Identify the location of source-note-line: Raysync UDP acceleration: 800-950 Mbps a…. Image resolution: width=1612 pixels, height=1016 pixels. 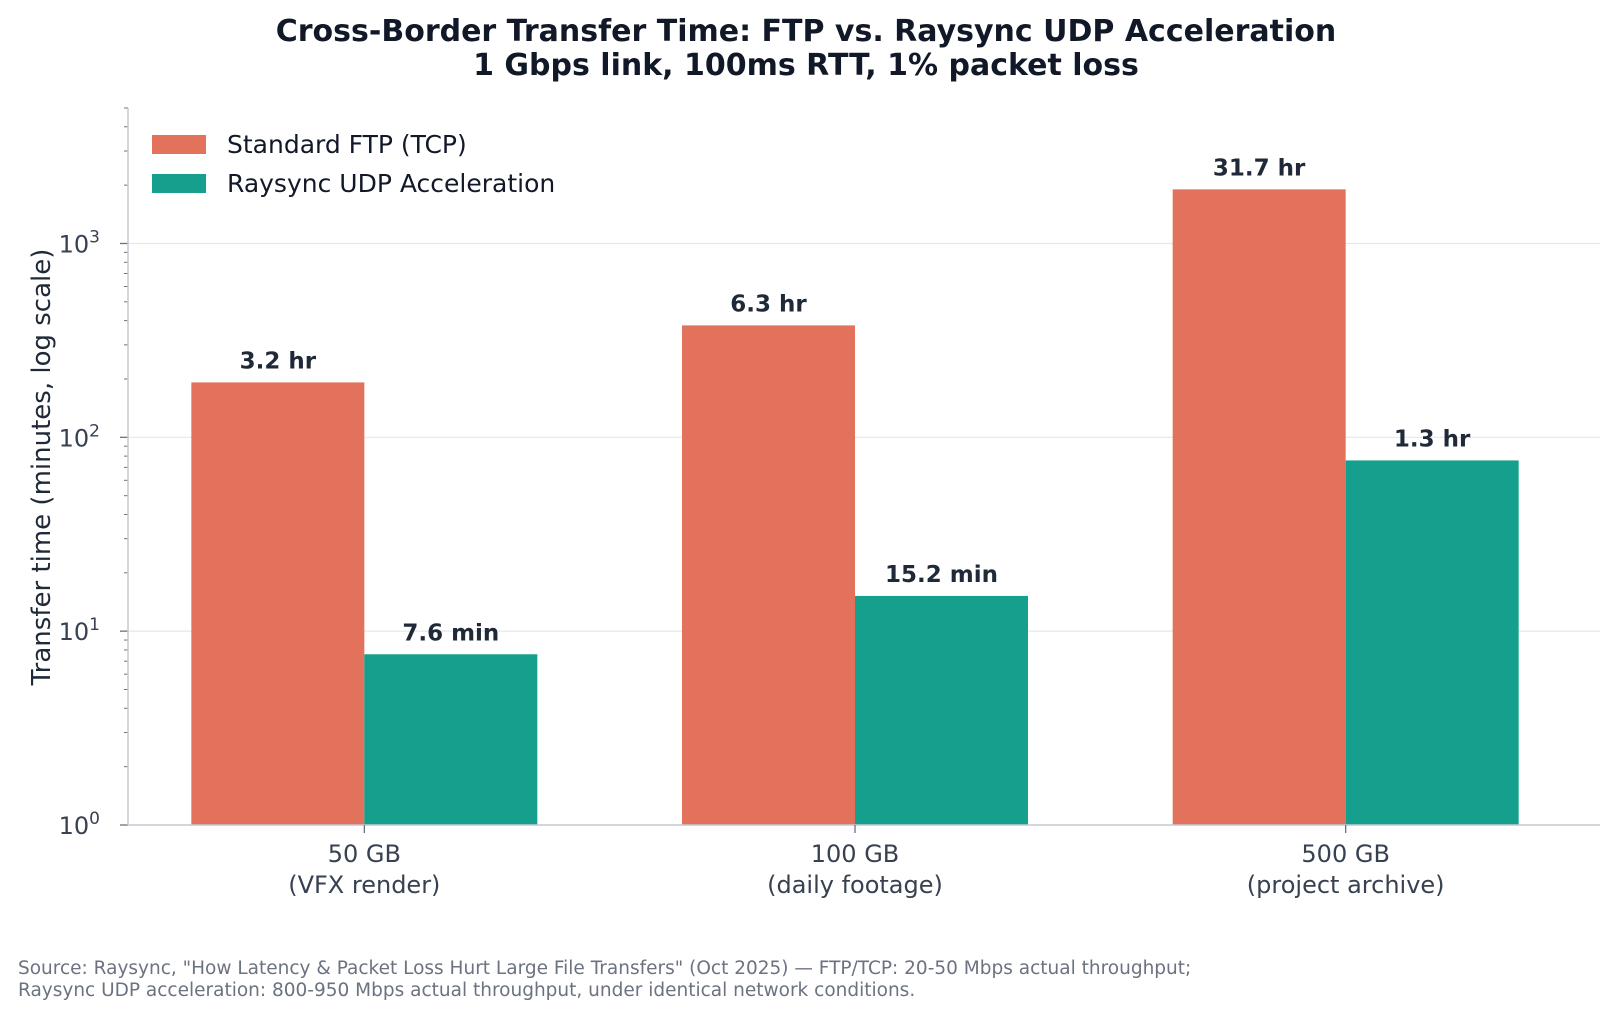
(467, 990).